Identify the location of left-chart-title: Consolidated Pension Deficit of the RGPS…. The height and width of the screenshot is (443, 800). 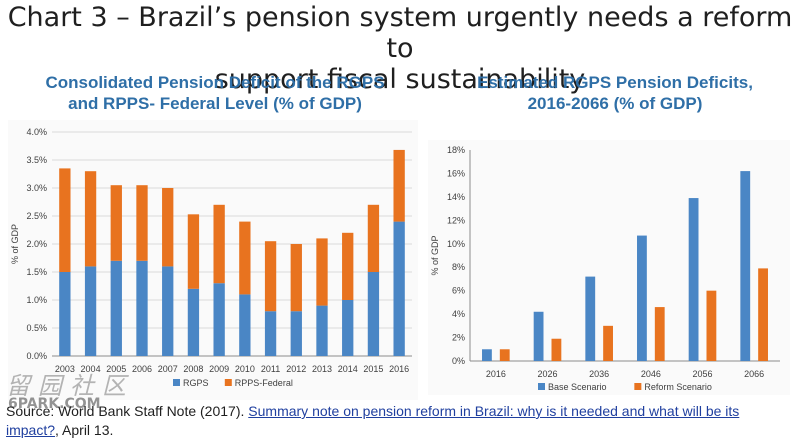
(215, 93).